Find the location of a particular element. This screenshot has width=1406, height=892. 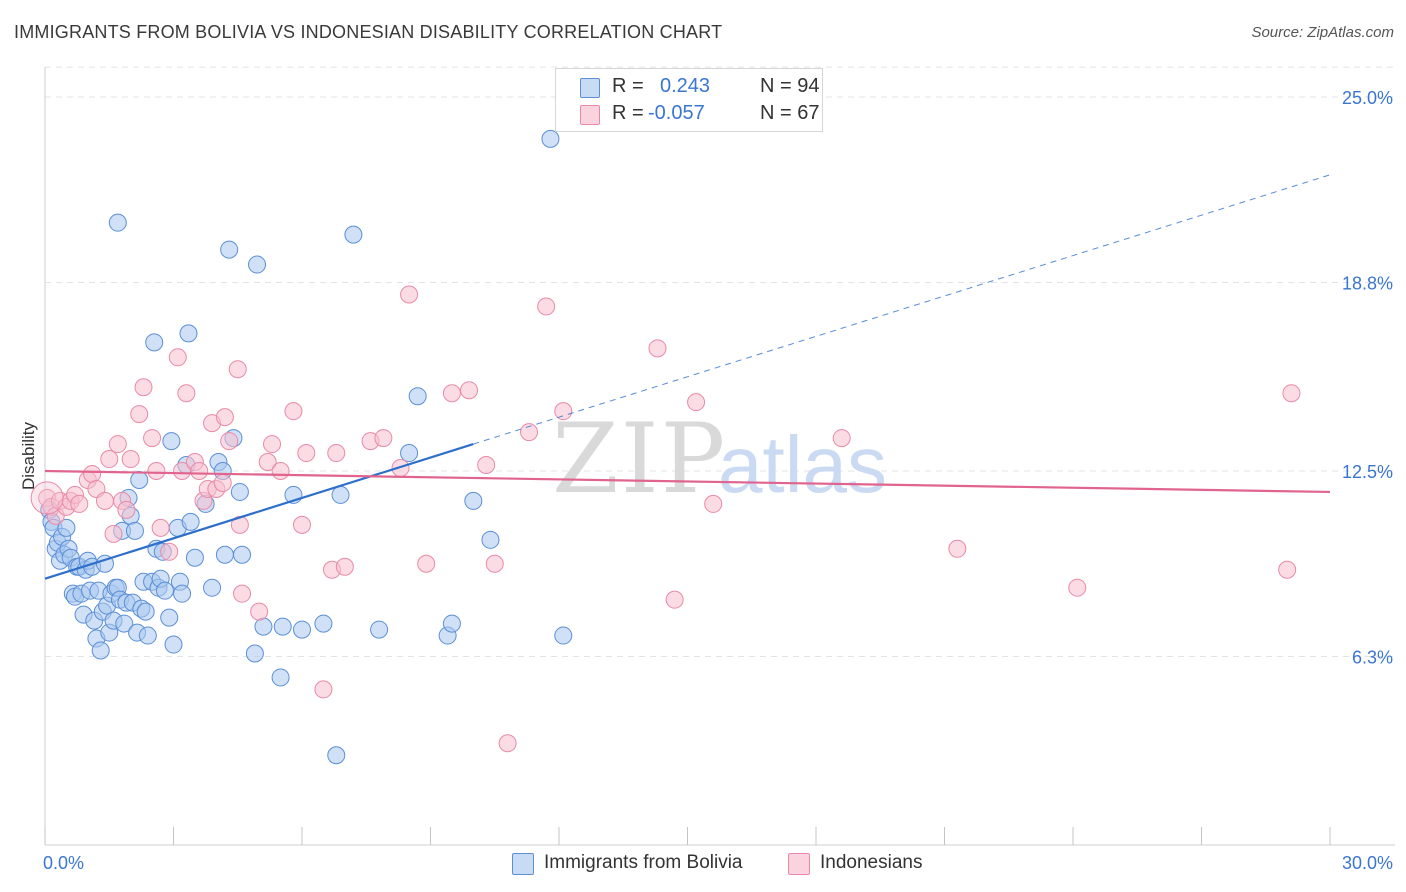

y-axis-label: Disability is located at coordinates (28, 455).